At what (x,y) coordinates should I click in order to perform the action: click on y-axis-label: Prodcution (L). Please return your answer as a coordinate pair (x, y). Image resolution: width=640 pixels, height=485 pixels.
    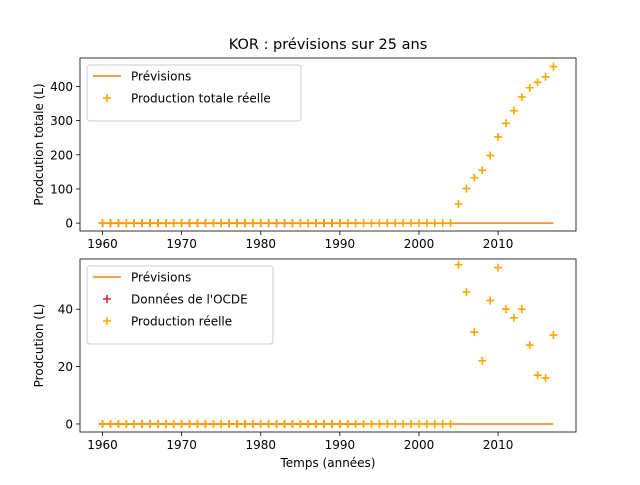
    Looking at the image, I should click on (39, 346).